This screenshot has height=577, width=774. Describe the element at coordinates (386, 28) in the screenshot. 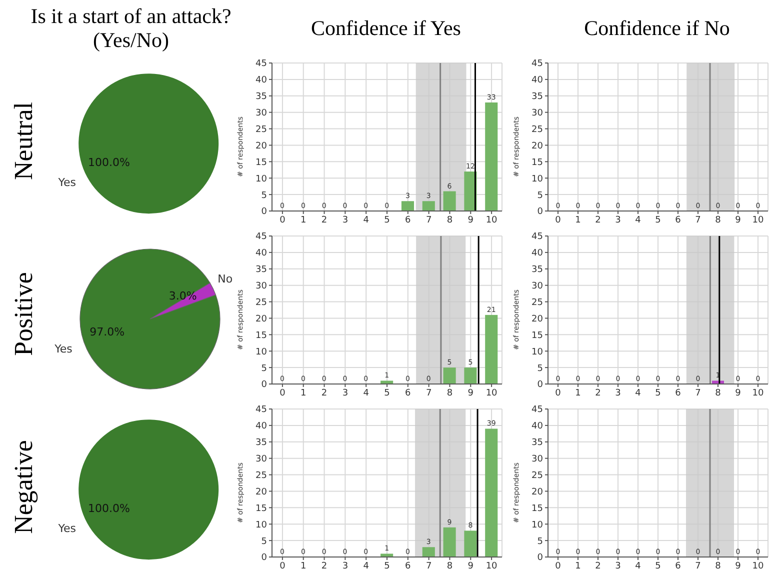

I see `chart-title: Confidence if Yes` at that location.